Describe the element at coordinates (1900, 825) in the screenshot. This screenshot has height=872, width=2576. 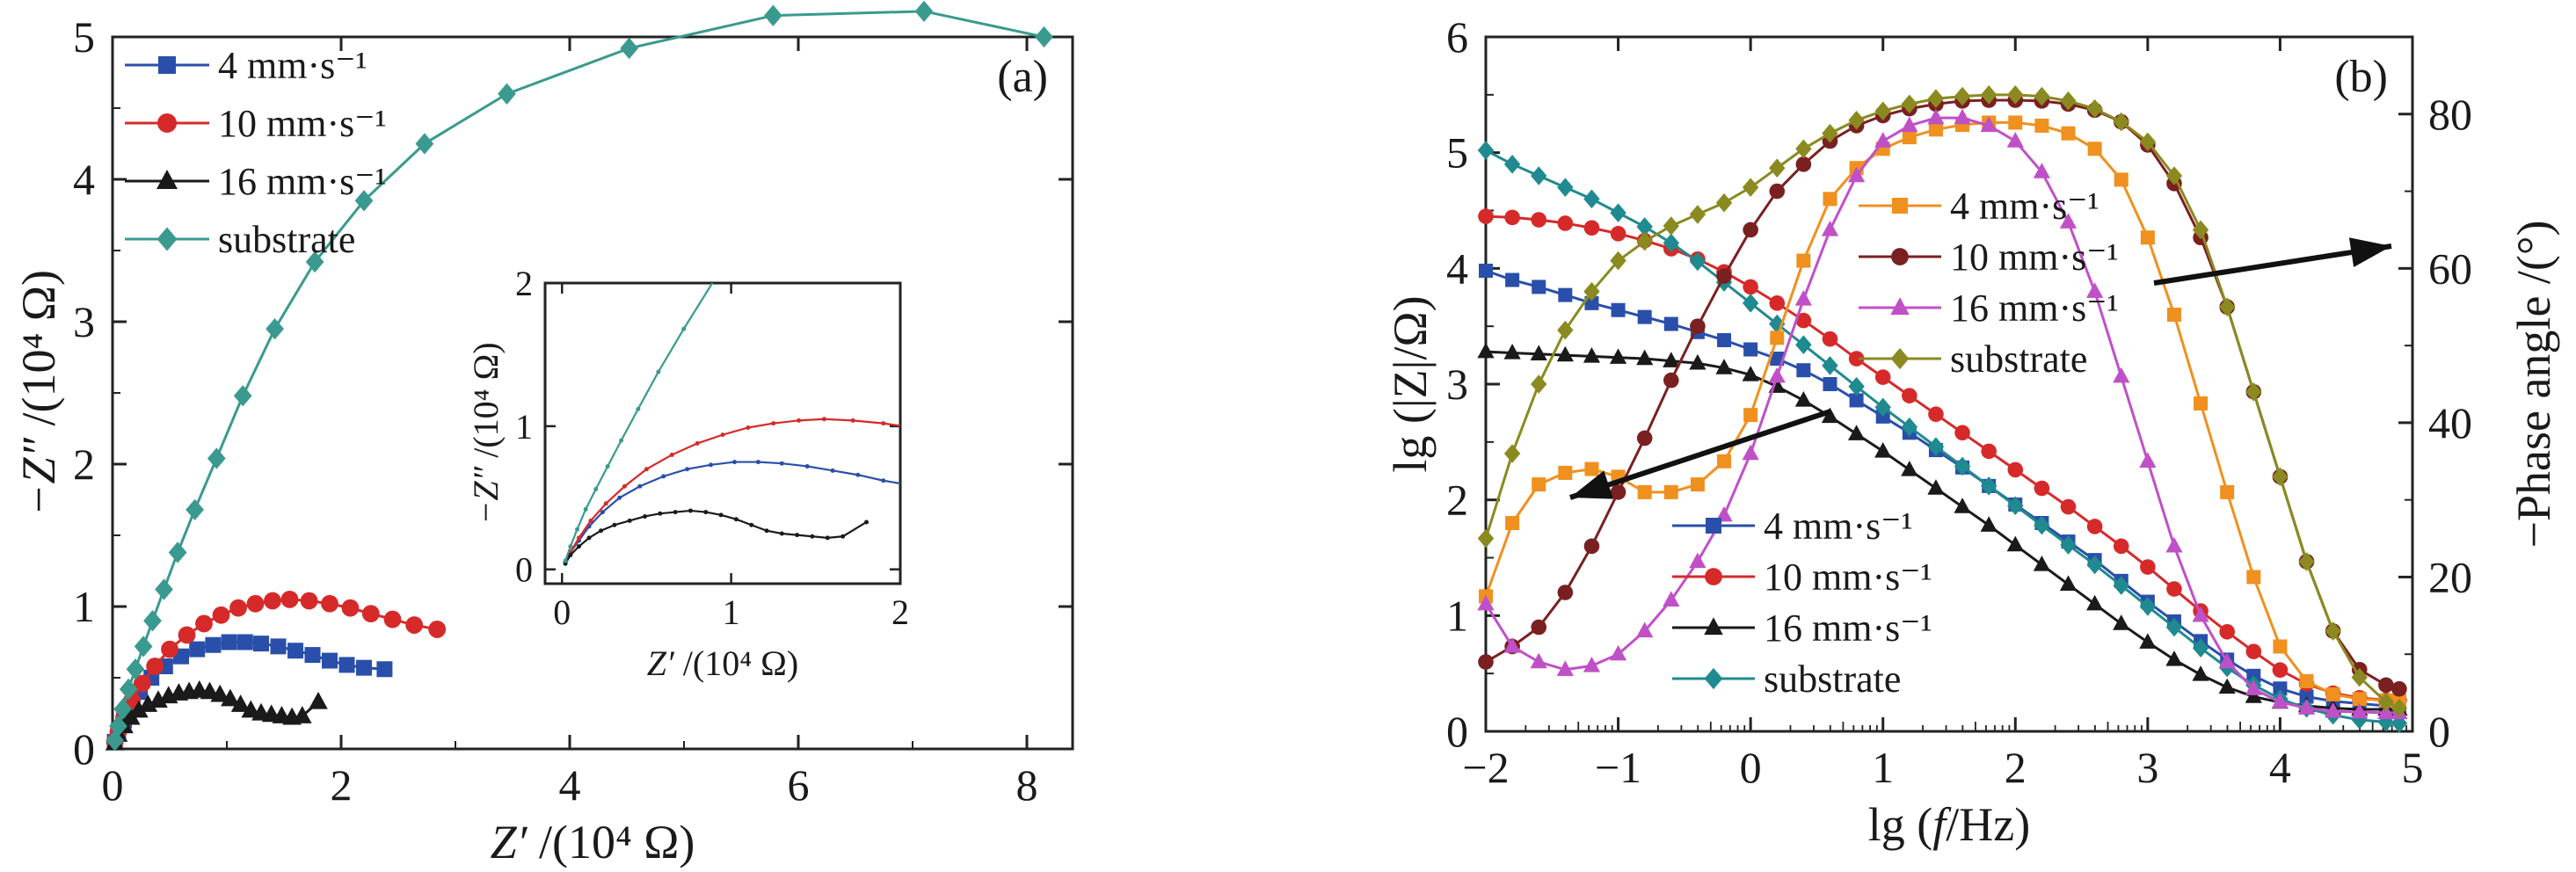
I see `x-axis-prefix: lg (` at that location.